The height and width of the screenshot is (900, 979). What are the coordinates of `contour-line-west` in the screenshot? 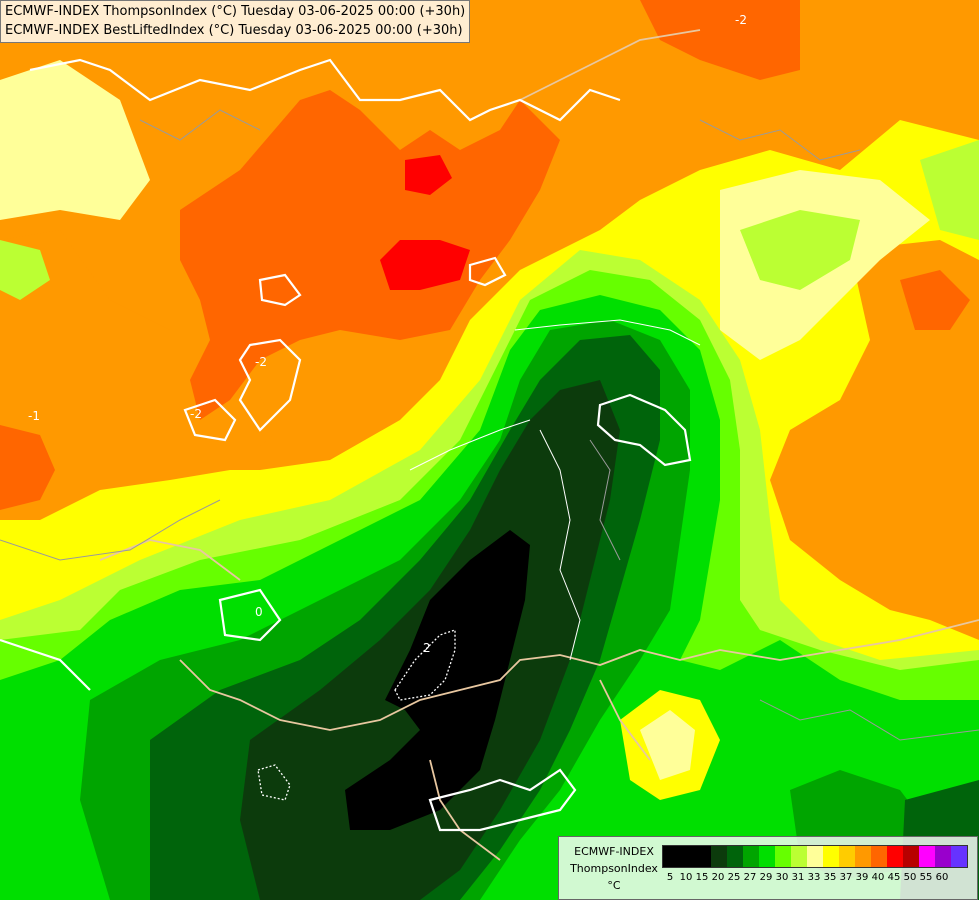 It's located at (210, 420).